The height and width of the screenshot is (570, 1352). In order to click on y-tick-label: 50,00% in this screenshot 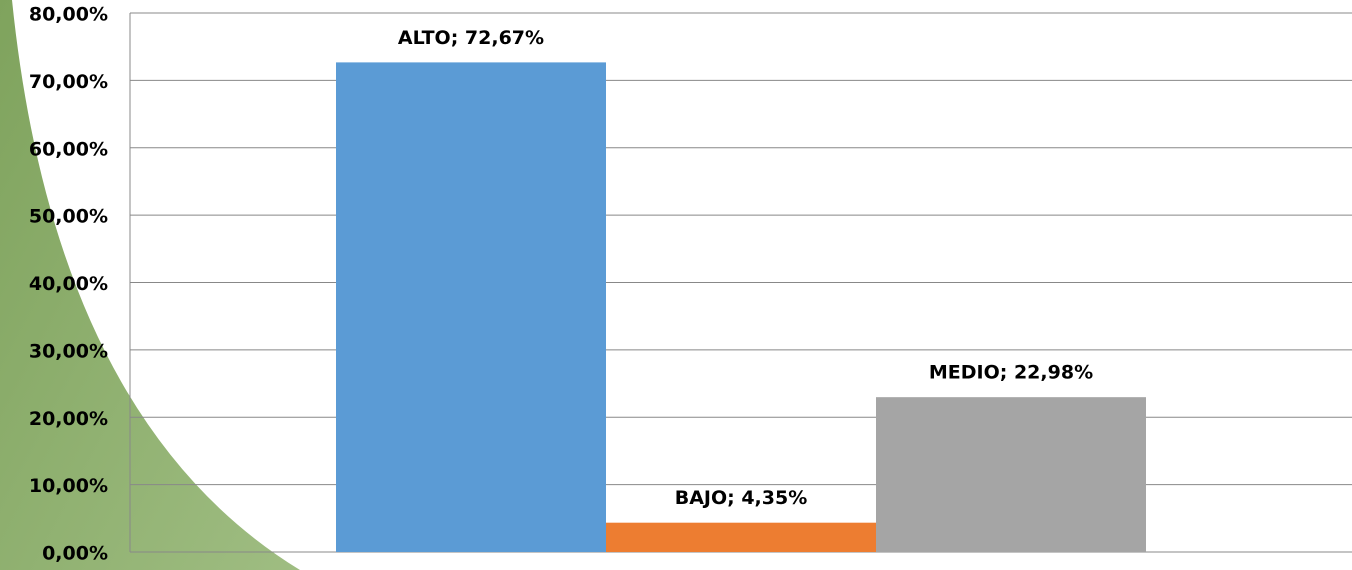, I will do `click(68, 217)`.